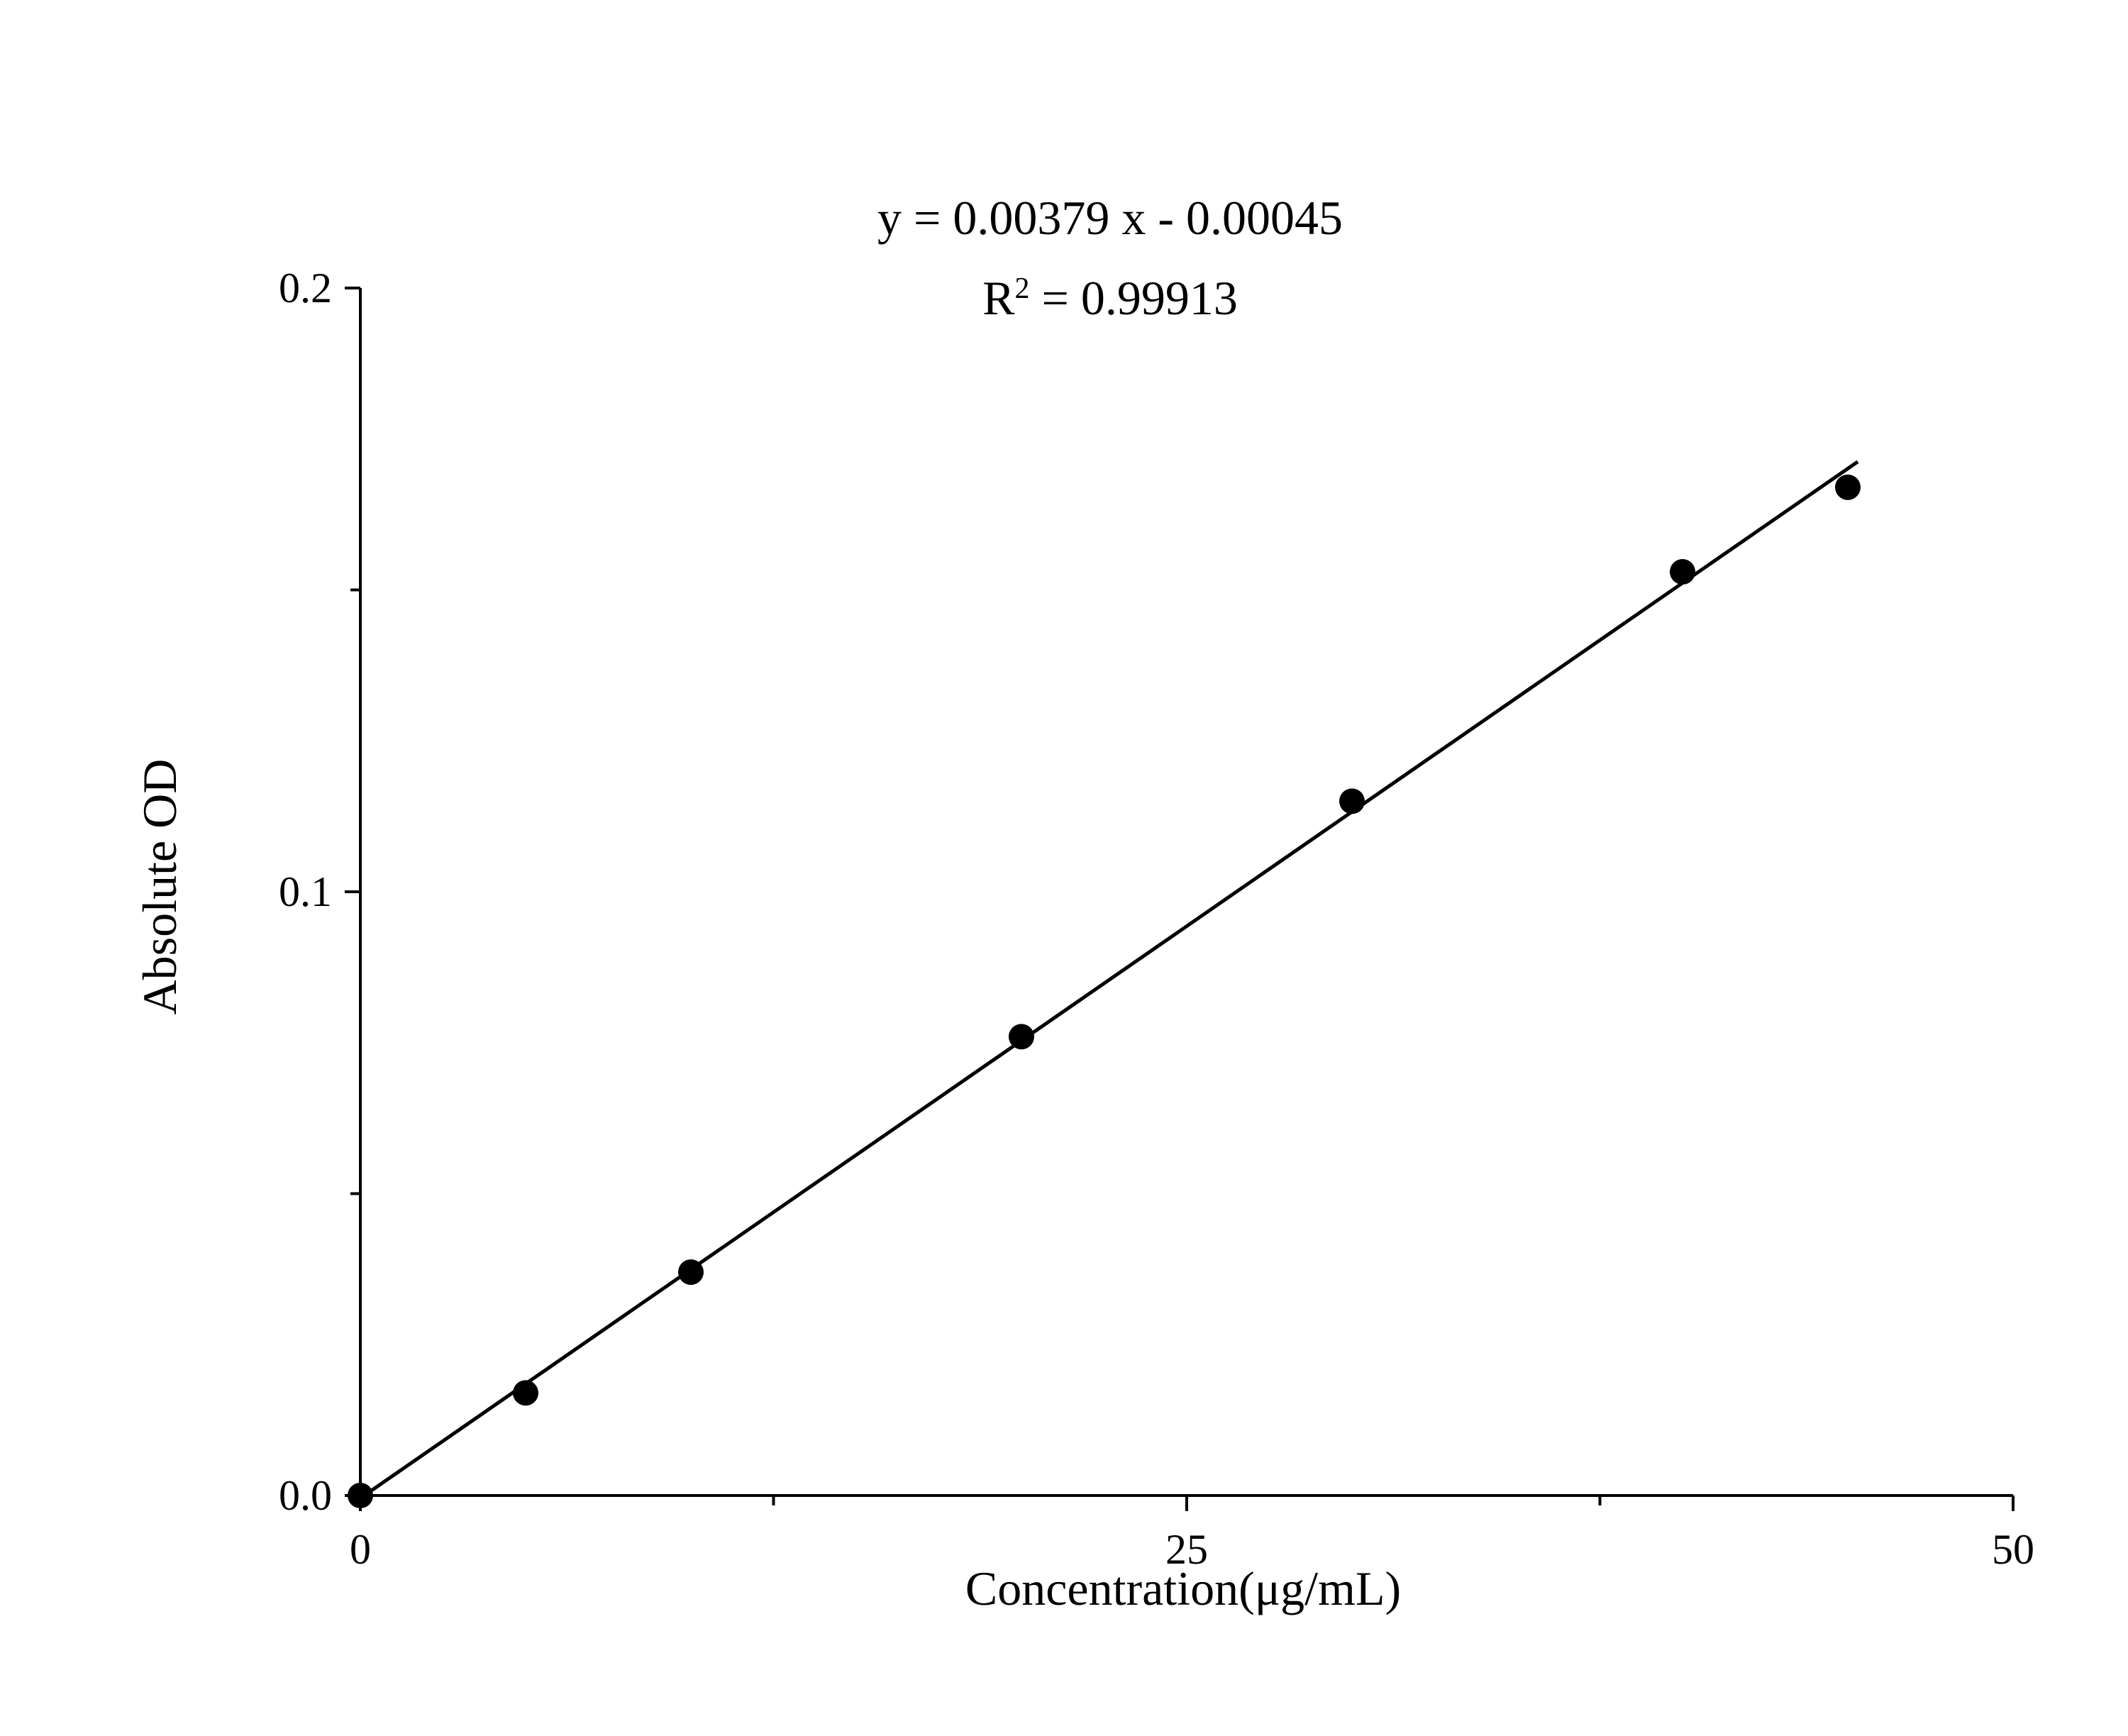  I want to click on fit-annotations: y = 0.00379 x - 0.00045 R2 = 0.99913, so click(1110, 258).